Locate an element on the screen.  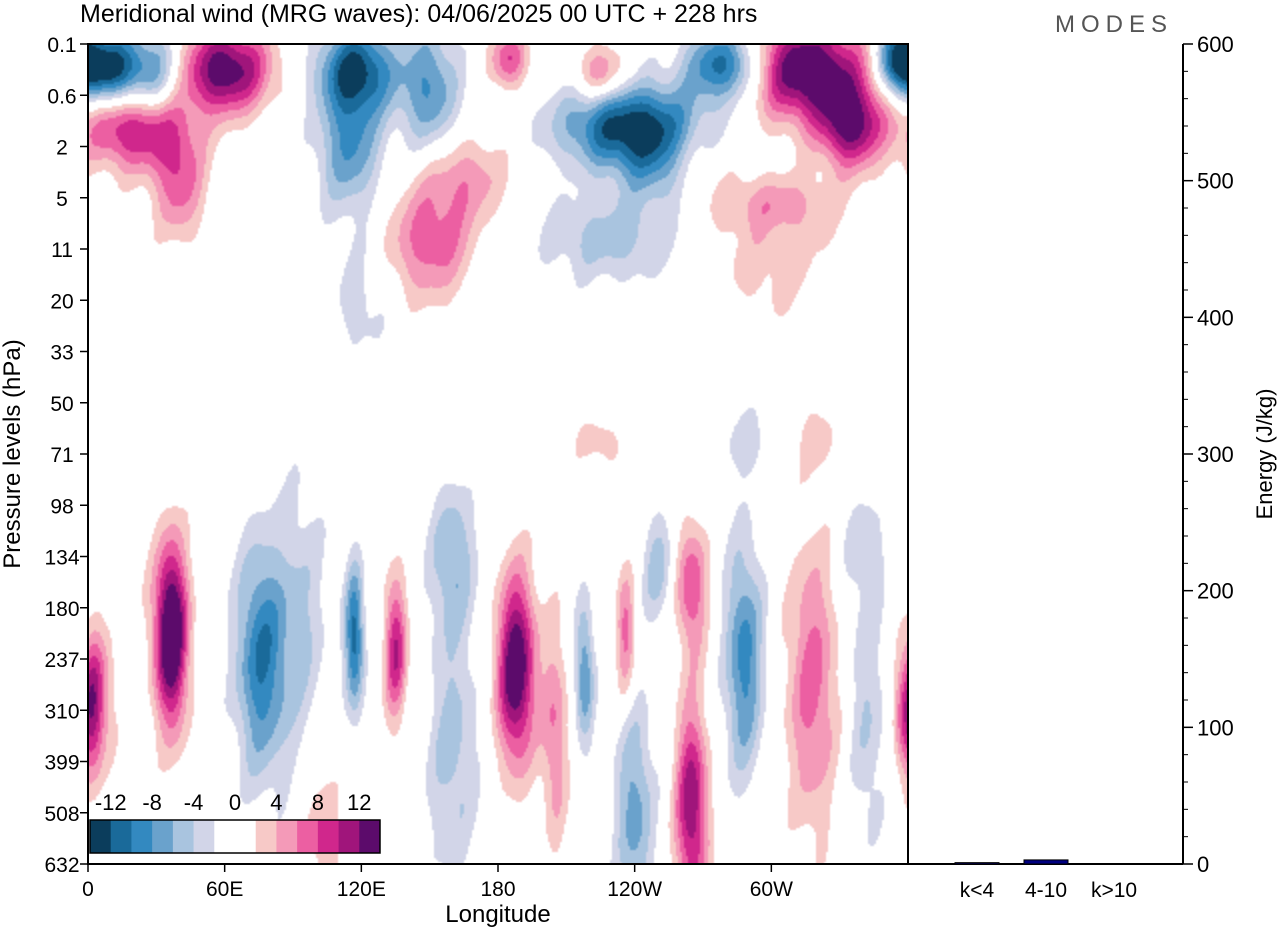
x-tick-label: 60E is located at coordinates (224, 889).